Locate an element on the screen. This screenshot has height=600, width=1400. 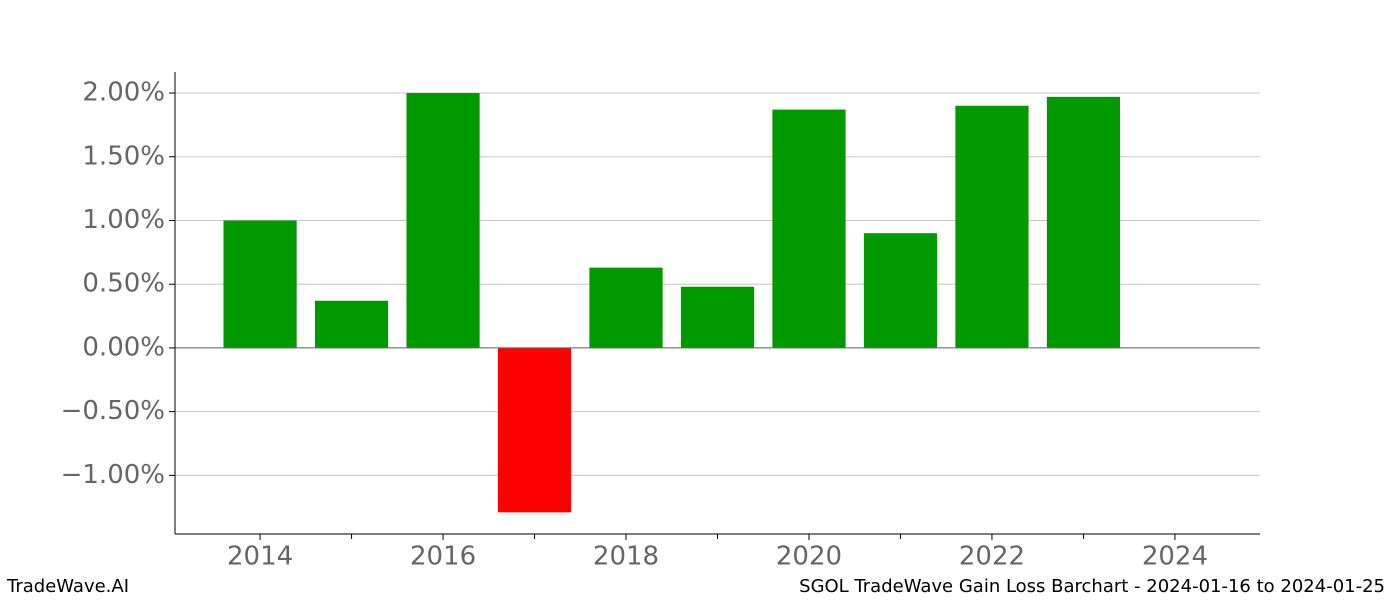
y-tick-label: 0.50% is located at coordinates (123, 284).